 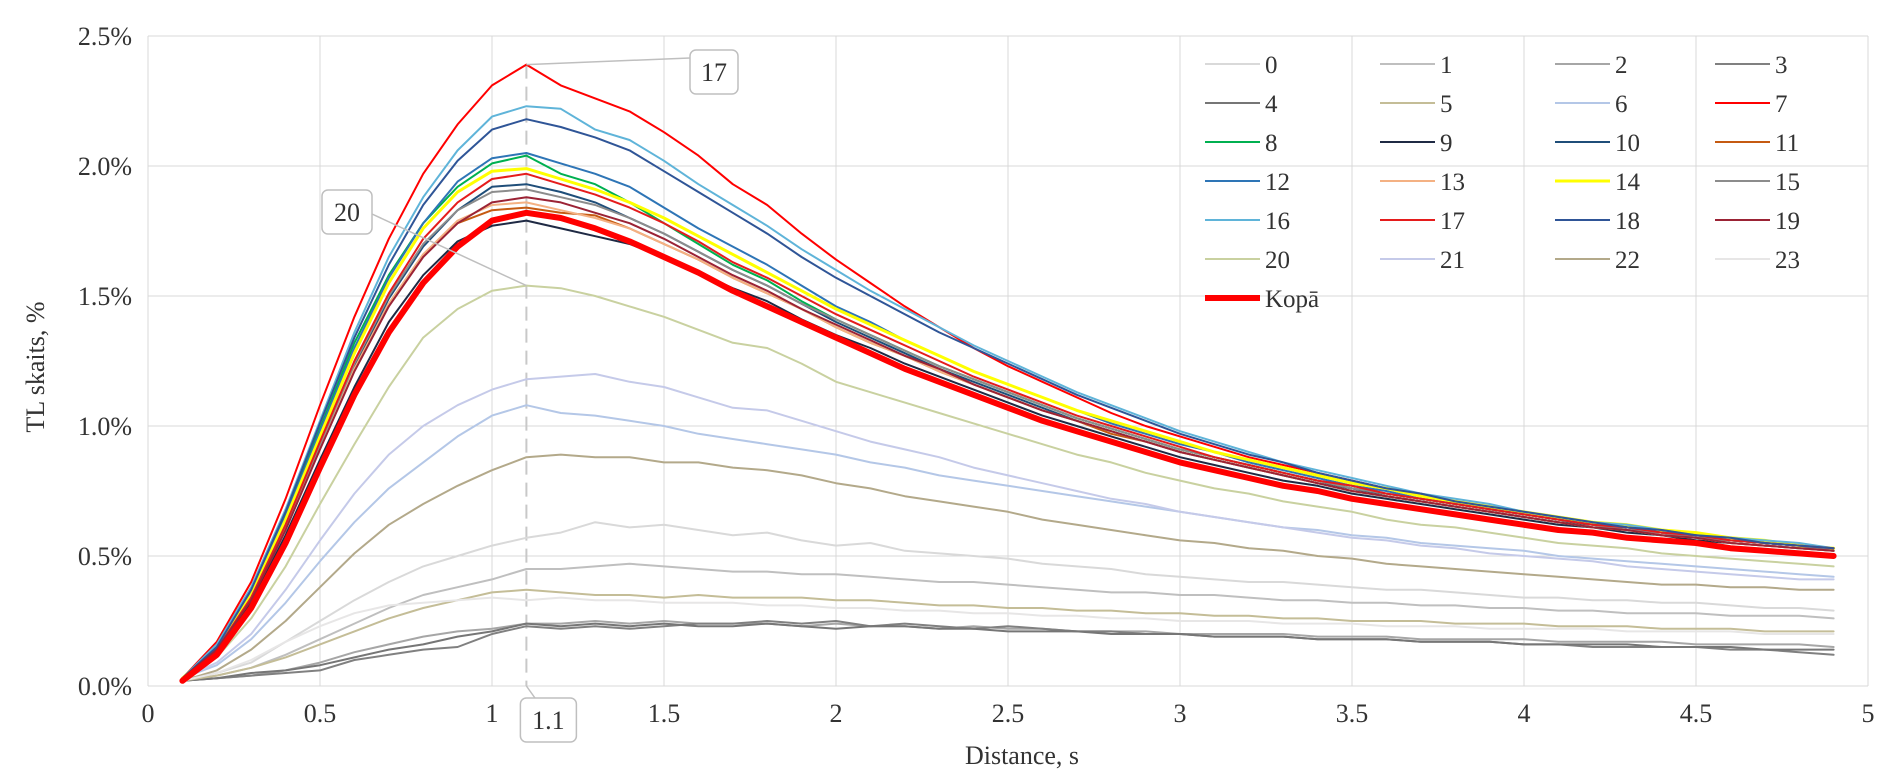 What do you see at coordinates (105, 686) in the screenshot?
I see `y-tick-label: 0.0%` at bounding box center [105, 686].